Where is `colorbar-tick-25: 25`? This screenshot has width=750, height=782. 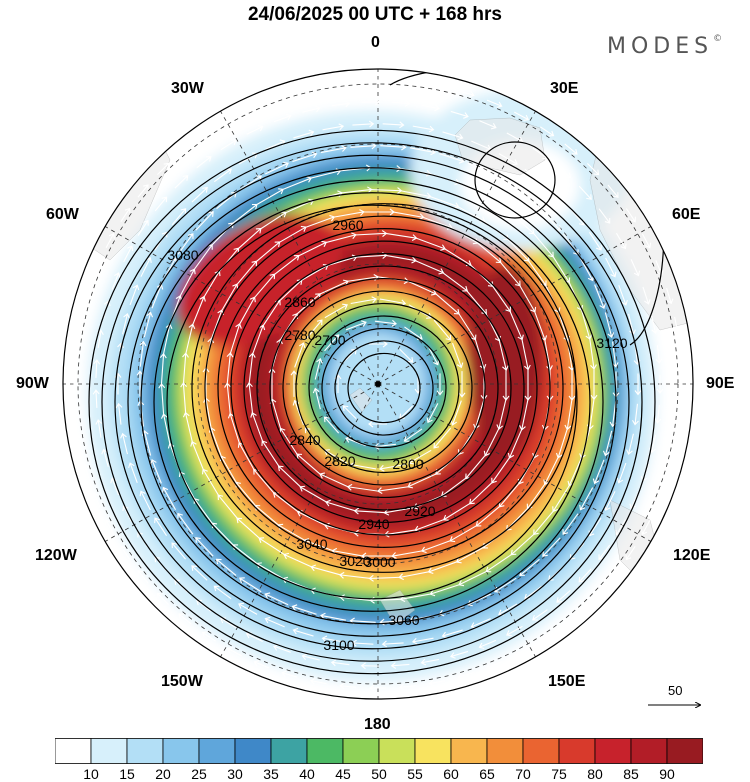 colorbar-tick-25: 25 is located at coordinates (199, 774).